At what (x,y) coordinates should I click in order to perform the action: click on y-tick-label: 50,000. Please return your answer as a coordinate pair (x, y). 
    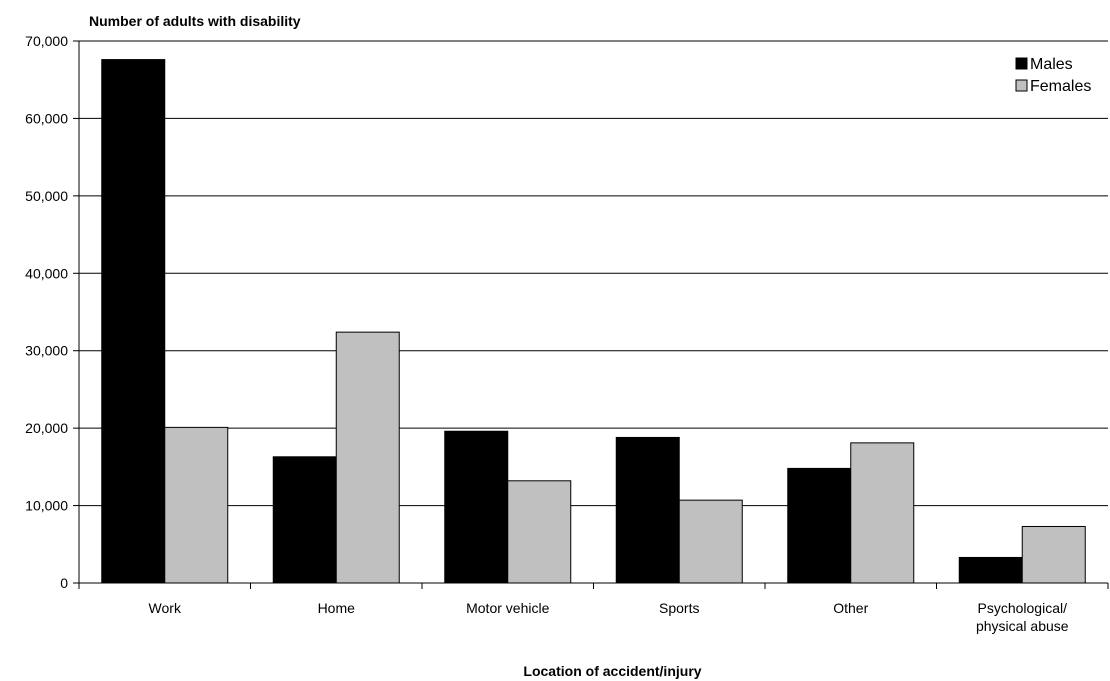
    Looking at the image, I should click on (46, 196).